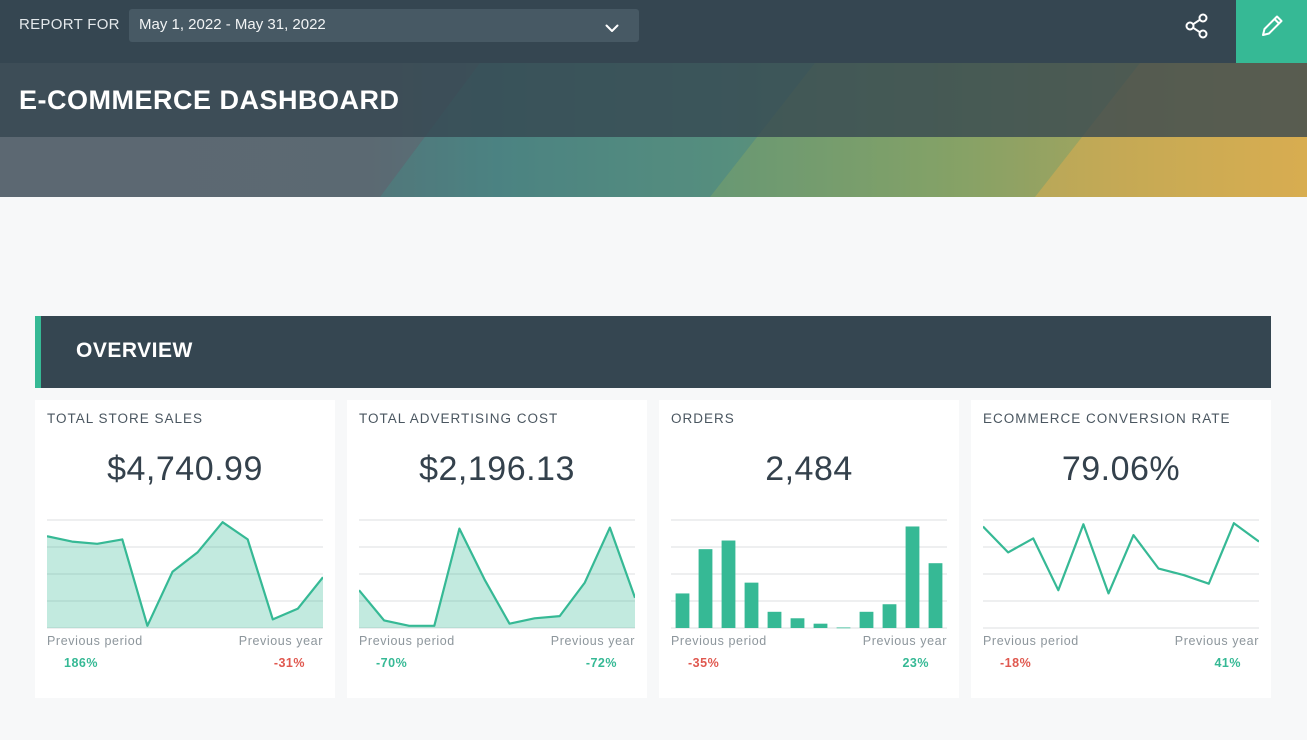 The height and width of the screenshot is (740, 1307). Describe the element at coordinates (209, 100) in the screenshot. I see `page-title: E-COMMERCE DASHBOARD` at that location.